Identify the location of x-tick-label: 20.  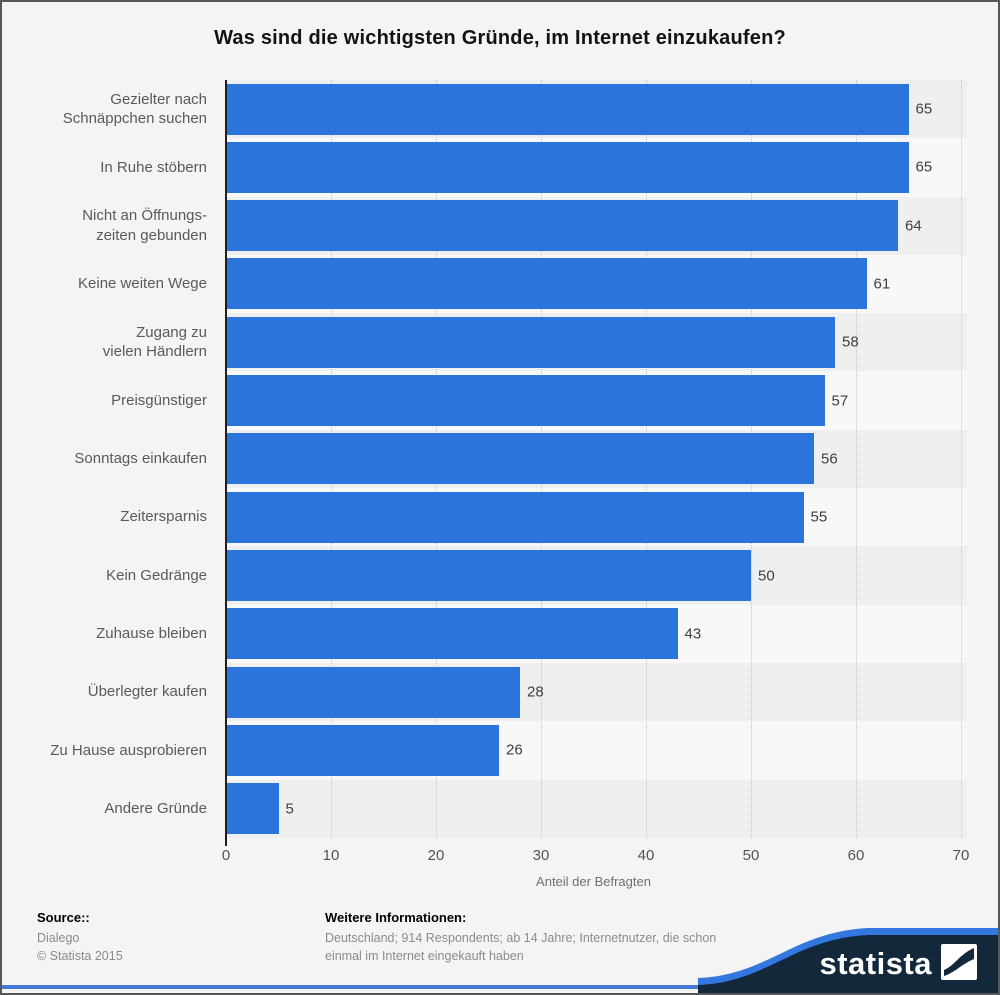
(436, 855).